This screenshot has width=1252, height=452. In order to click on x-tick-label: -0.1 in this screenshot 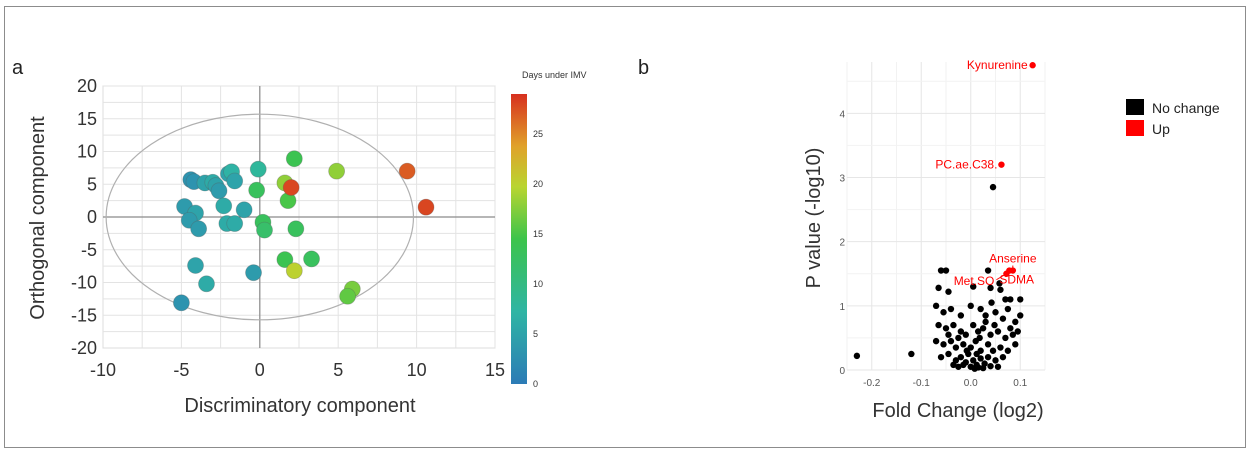, I will do `click(922, 383)`.